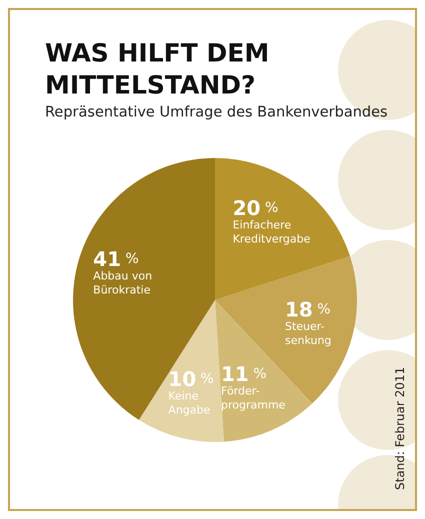 This screenshot has width=425, height=519. Describe the element at coordinates (253, 398) in the screenshot. I see `slice-label: Förder- programme` at that location.